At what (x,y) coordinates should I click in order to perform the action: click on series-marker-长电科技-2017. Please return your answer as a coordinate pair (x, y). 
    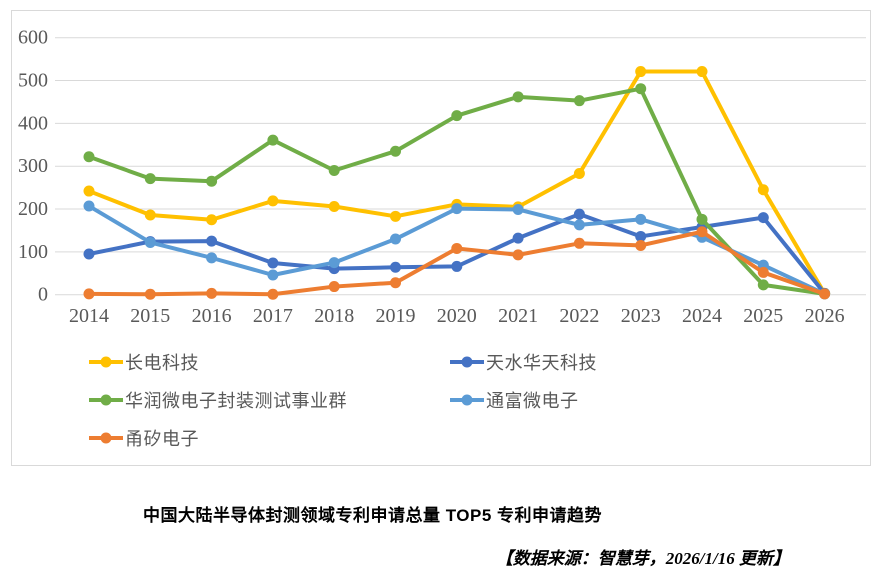
    Looking at the image, I should click on (273, 201).